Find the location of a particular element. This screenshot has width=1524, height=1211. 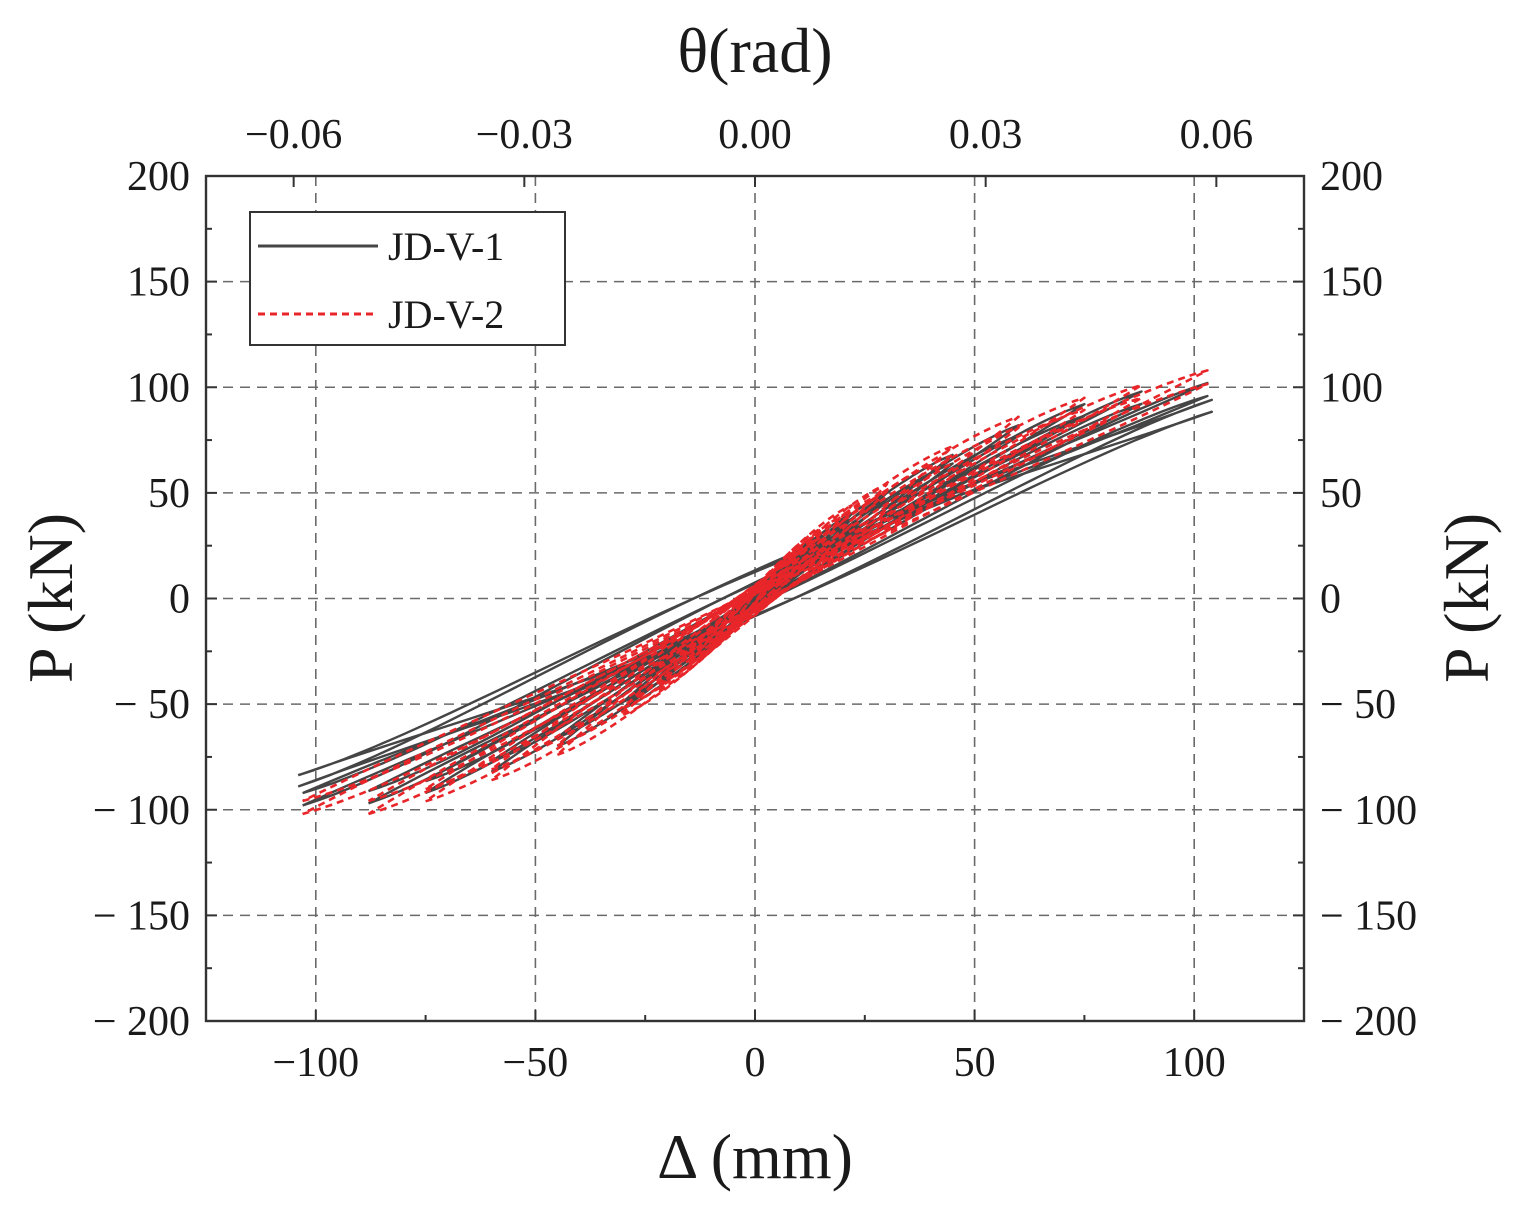

y-right-tick-label: − 50 is located at coordinates (1358, 705).